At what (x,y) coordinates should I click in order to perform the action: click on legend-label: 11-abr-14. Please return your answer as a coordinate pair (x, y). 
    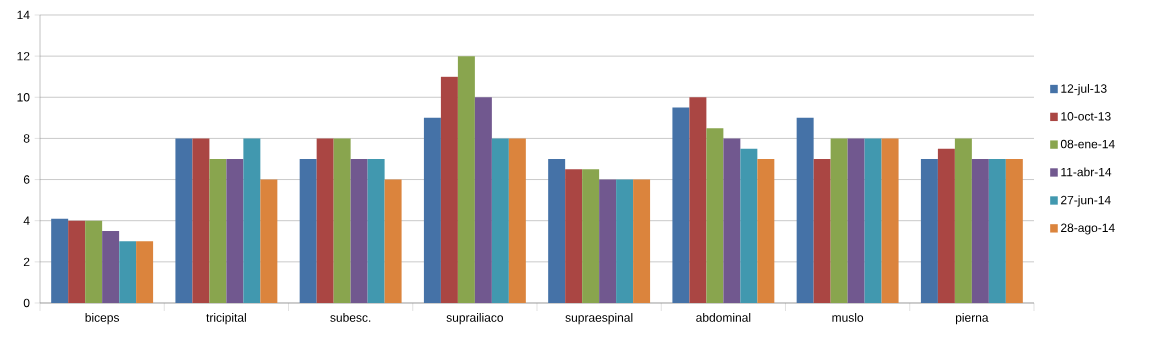
    Looking at the image, I should click on (1086, 172).